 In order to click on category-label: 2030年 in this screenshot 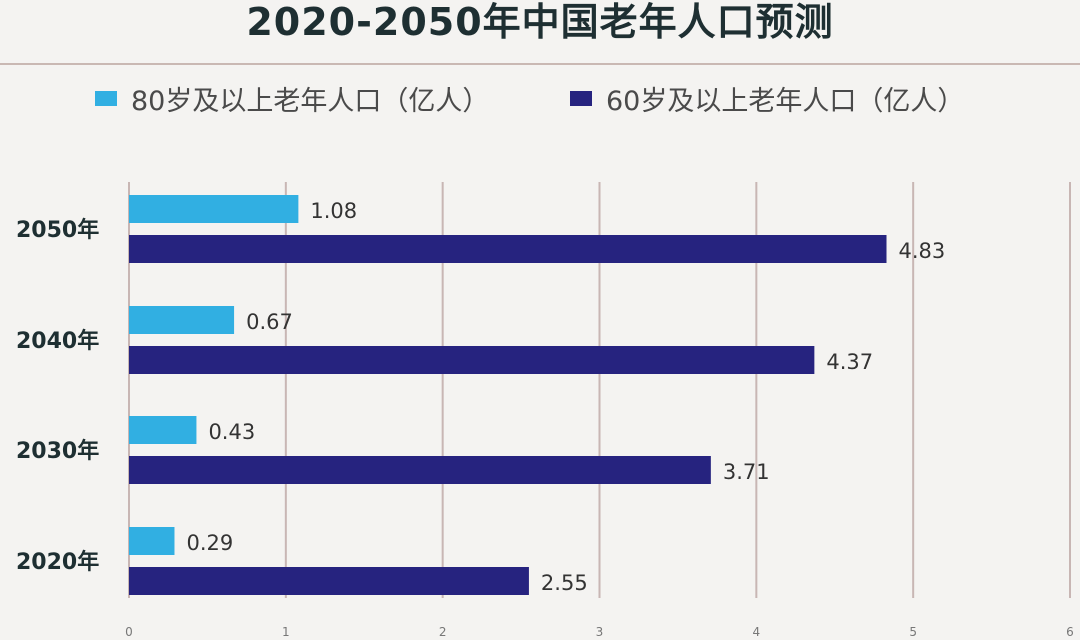, I will do `click(57, 451)`.